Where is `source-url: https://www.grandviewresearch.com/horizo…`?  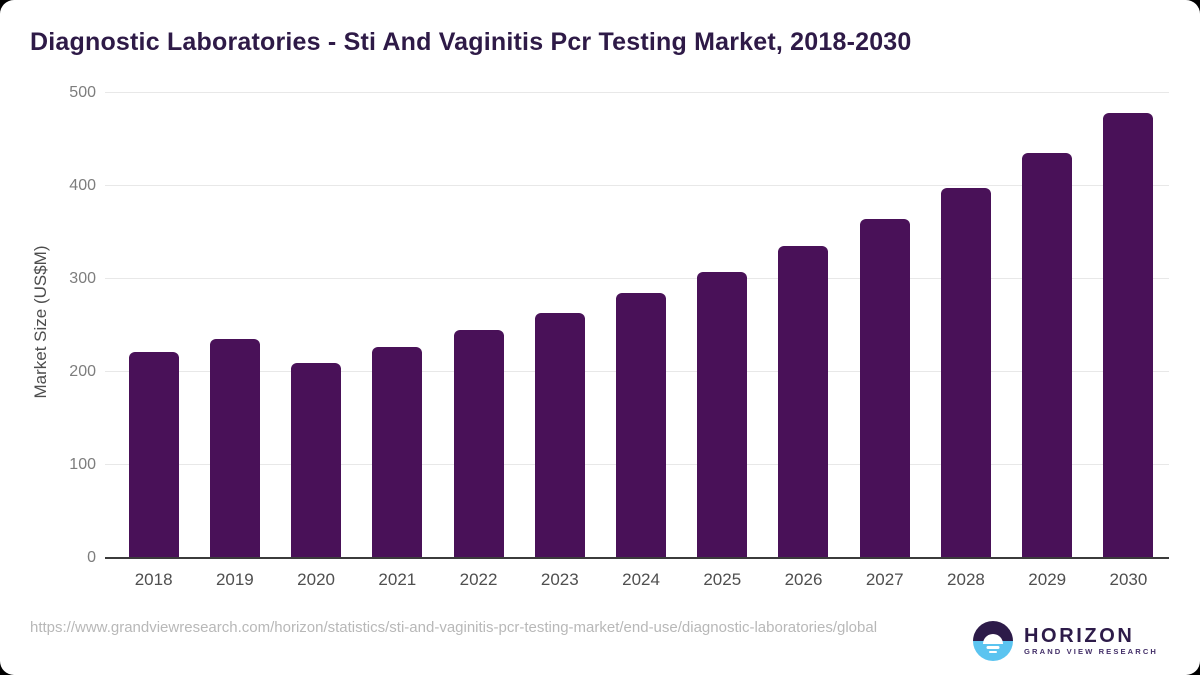
source-url: https://www.grandviewresearch.com/horizo… is located at coordinates (454, 627).